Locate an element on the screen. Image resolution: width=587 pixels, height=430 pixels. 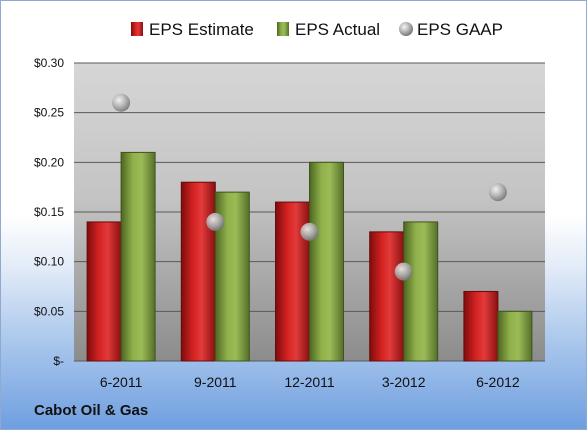
x-category-label: 3-2012 is located at coordinates (404, 382).